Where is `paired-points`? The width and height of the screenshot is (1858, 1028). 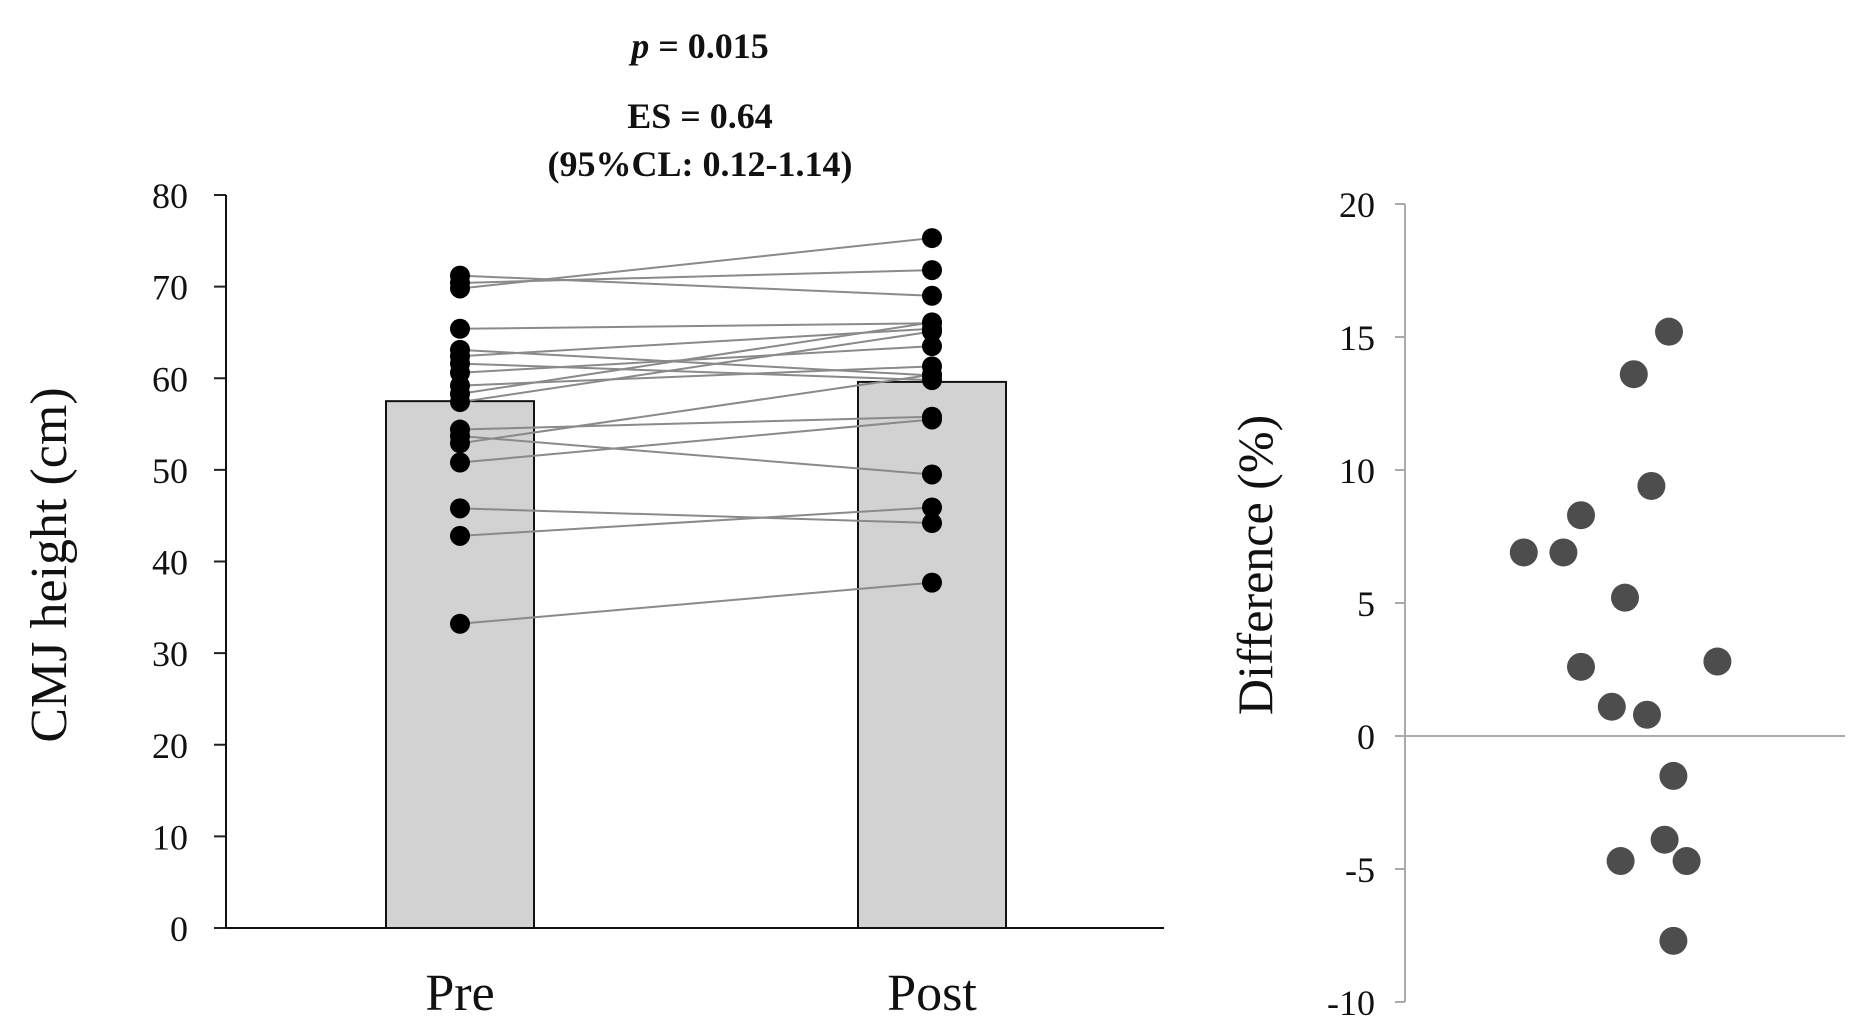
paired-points is located at coordinates (696, 431).